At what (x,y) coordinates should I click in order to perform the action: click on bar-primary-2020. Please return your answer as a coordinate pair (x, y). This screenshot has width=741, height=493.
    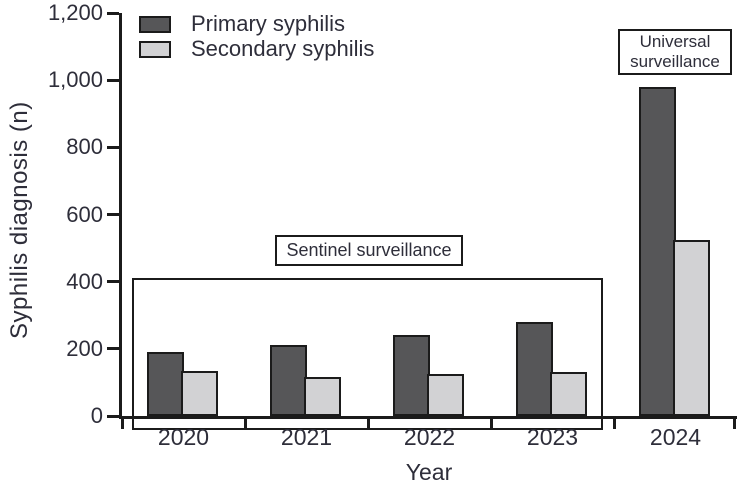
    Looking at the image, I should click on (165, 384).